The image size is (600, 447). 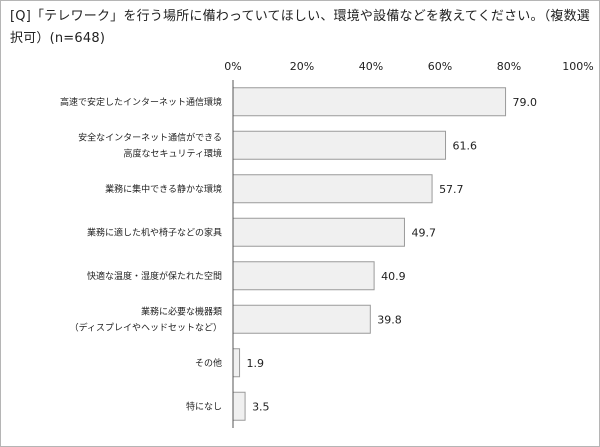 What do you see at coordinates (261, 406) in the screenshot?
I see `data-label: 3.5` at bounding box center [261, 406].